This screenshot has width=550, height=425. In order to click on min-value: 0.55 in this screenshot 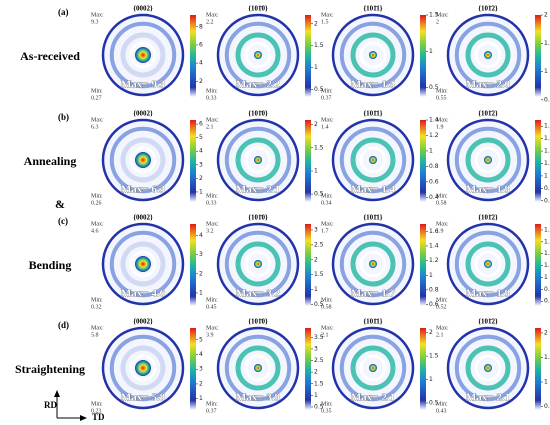, I will do `click(441, 98)`.